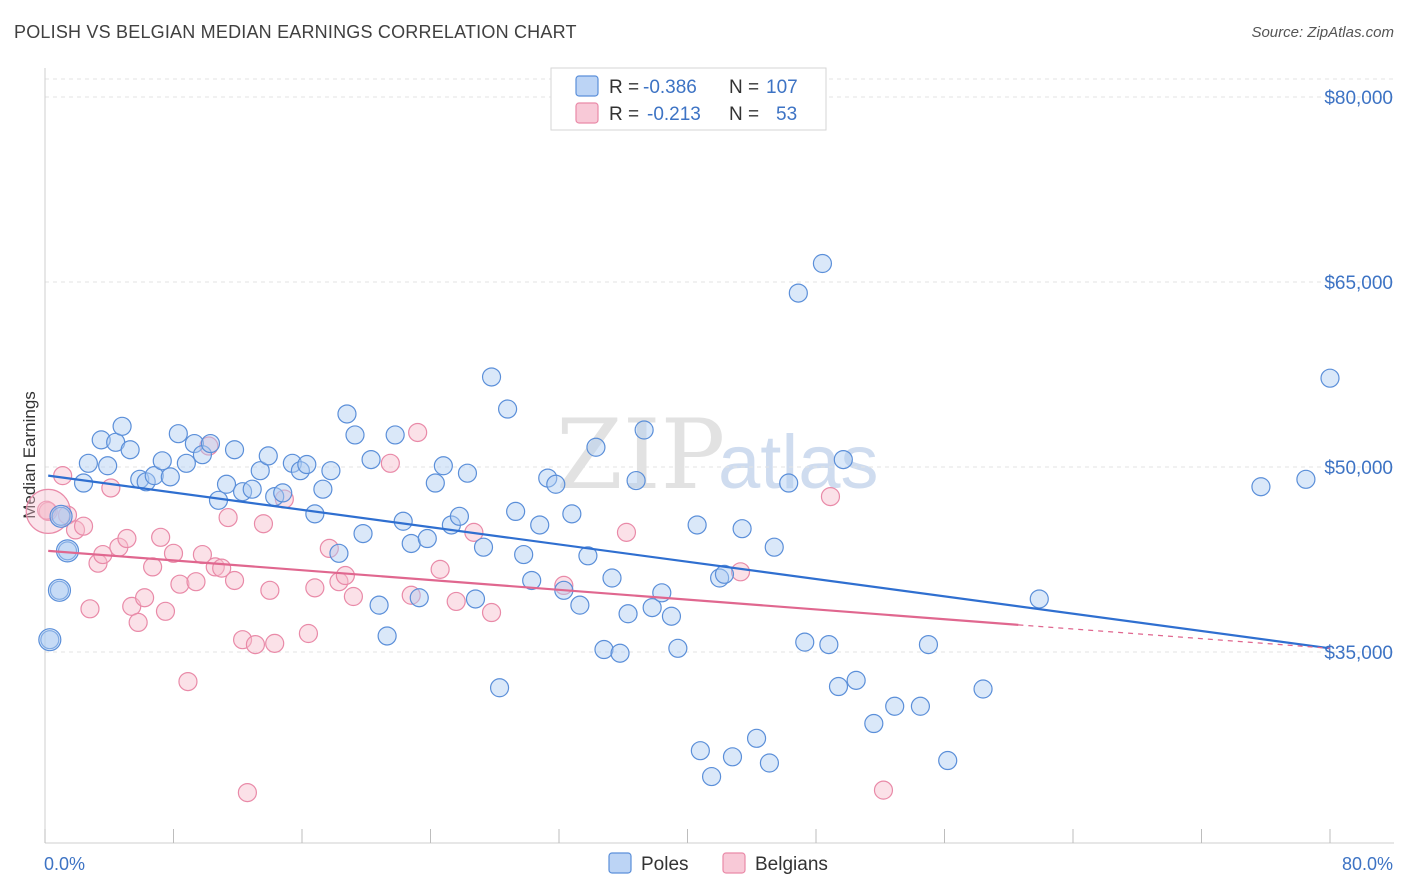 The width and height of the screenshot is (1406, 892). I want to click on belgians-r-value: -0.213, so click(674, 114).